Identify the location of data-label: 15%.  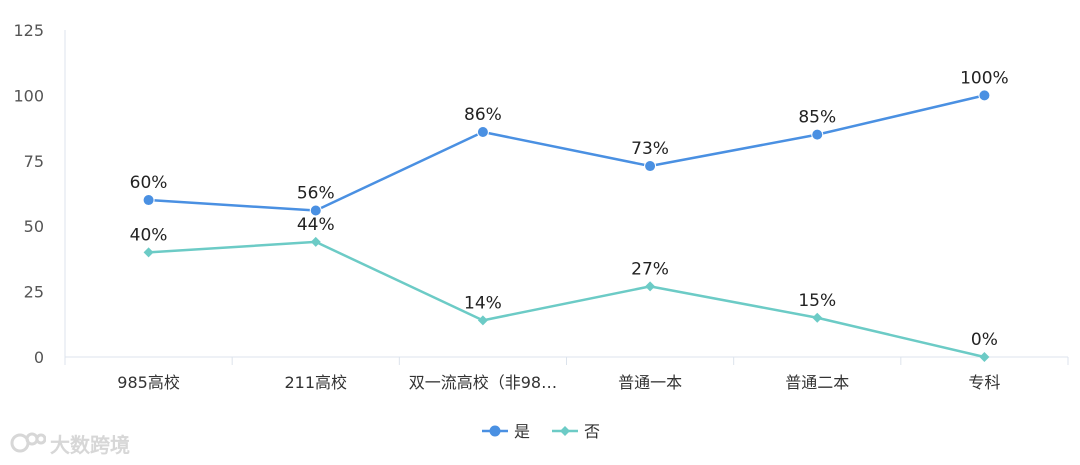
(817, 301).